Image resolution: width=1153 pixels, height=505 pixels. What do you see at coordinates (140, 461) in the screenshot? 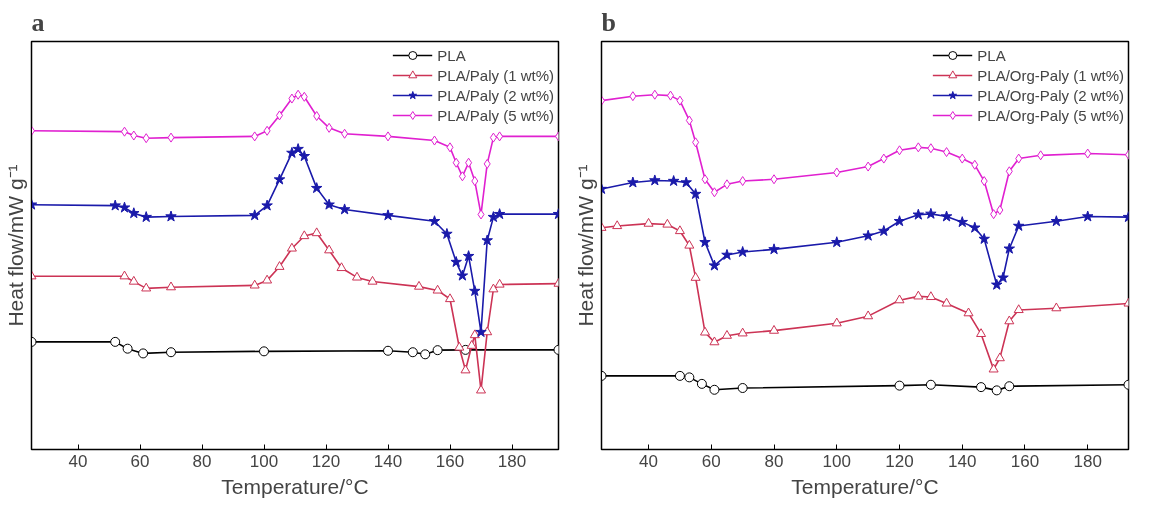
I see `x-tick-label: 60` at bounding box center [140, 461].